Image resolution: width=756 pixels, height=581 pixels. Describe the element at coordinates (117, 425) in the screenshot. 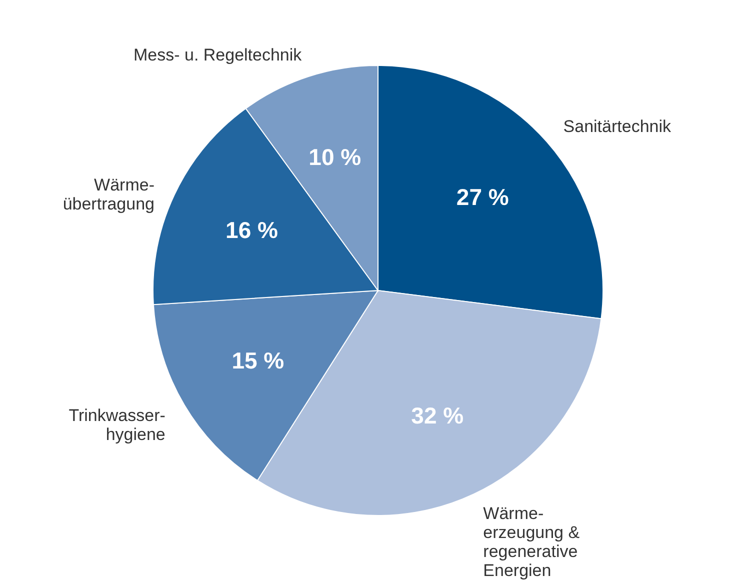

I see `slice-label: Trinkwasser- hygiene` at that location.